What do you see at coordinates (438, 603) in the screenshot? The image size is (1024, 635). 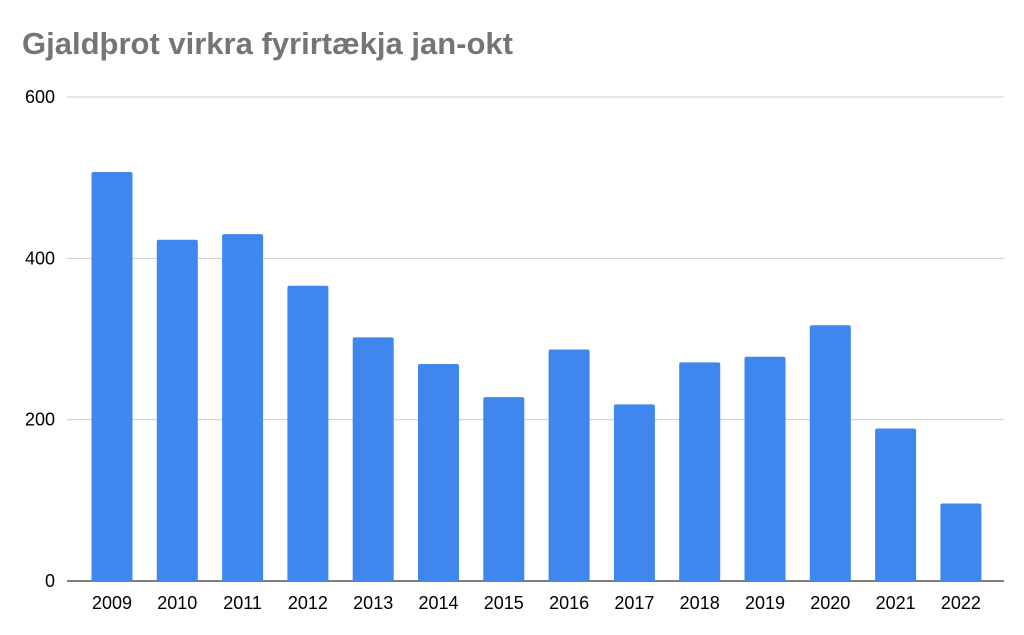 I see `x-tick-label: 2014` at bounding box center [438, 603].